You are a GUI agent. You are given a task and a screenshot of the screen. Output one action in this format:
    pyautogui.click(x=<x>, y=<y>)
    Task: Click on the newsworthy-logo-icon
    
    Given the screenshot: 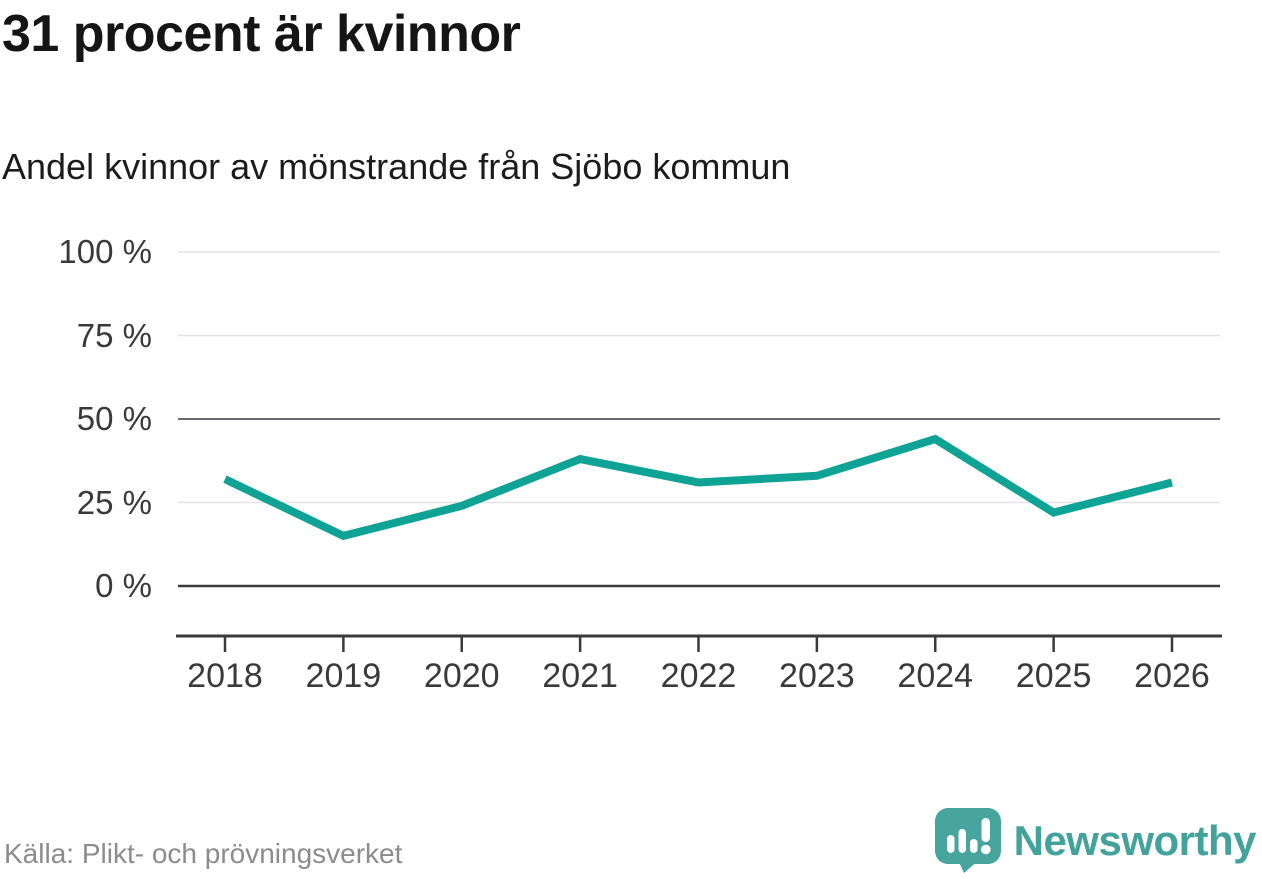 What is the action you would take?
    pyautogui.click(x=967, y=840)
    